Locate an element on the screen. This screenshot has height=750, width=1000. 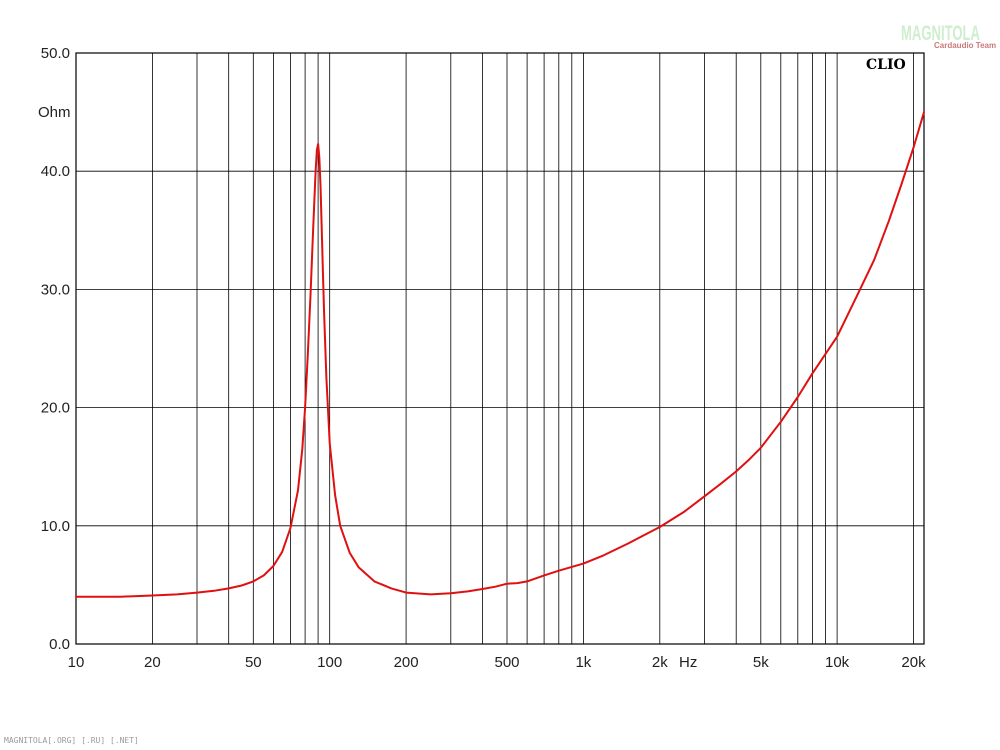
x-tick-label: 100 is located at coordinates (329, 662).